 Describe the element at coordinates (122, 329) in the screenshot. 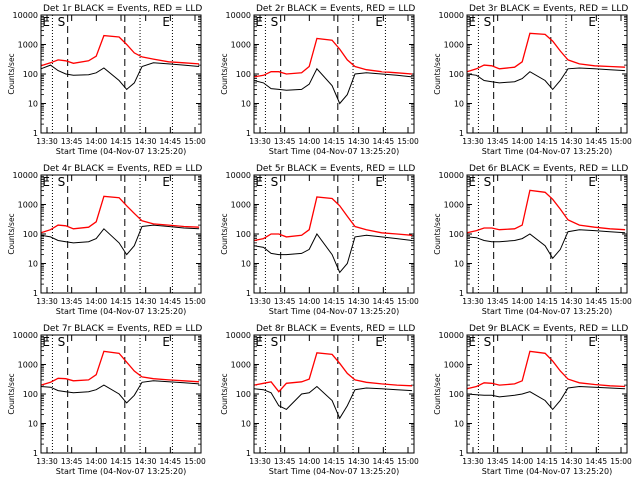

I see `panel-title: Det 7r BLACK = Events, RED = LLD` at that location.